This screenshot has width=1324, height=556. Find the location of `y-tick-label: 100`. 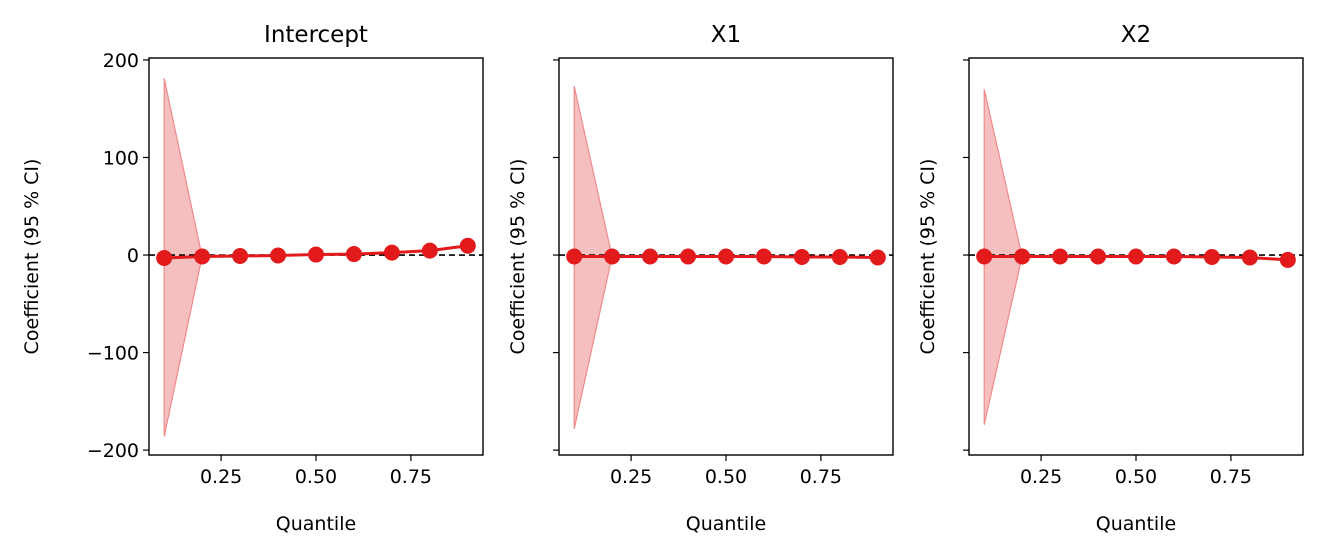

y-tick-label: 100 is located at coordinates (121, 158).